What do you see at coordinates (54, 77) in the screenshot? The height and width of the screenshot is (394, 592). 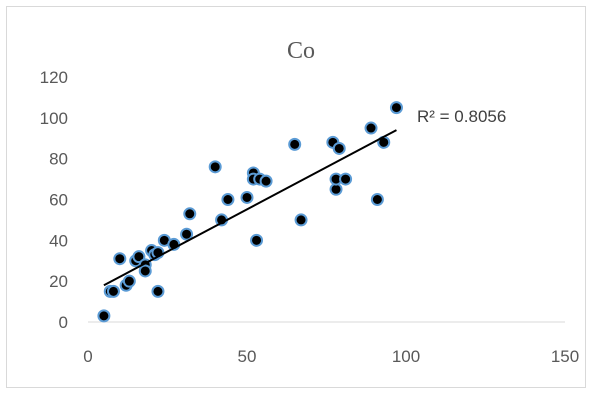 I see `y-tick-label: 120` at bounding box center [54, 77].